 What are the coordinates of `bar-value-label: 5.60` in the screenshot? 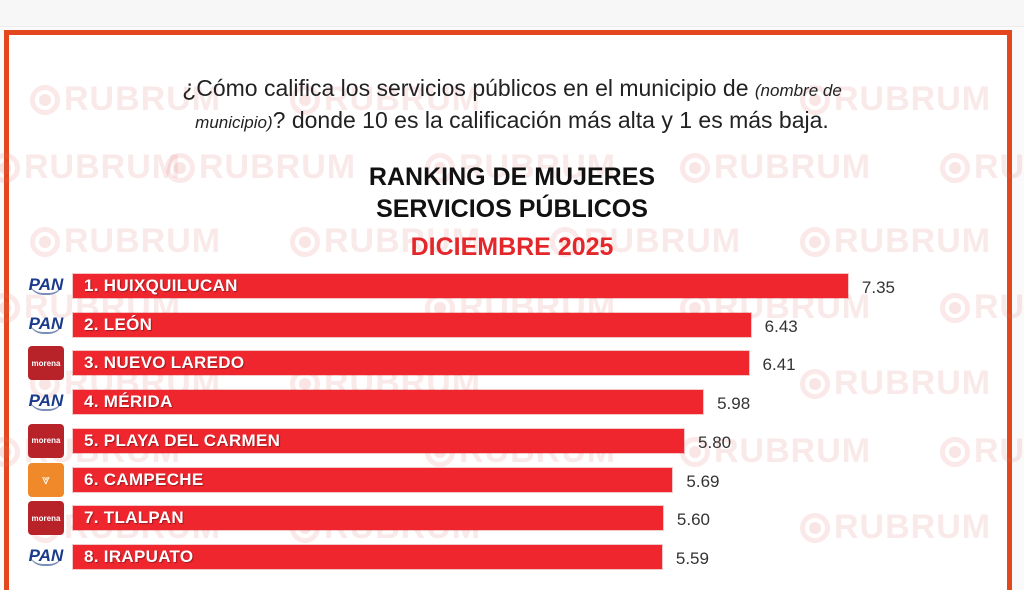 It's located at (693, 520).